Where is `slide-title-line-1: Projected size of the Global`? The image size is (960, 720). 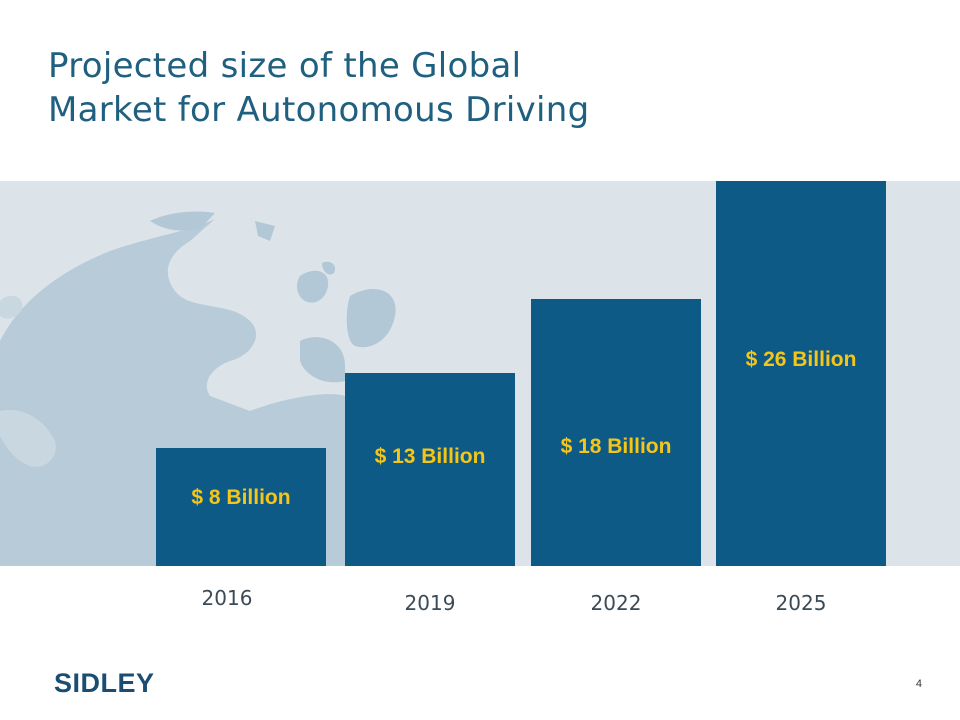
slide-title-line-1: Projected size of the Global is located at coordinates (285, 66).